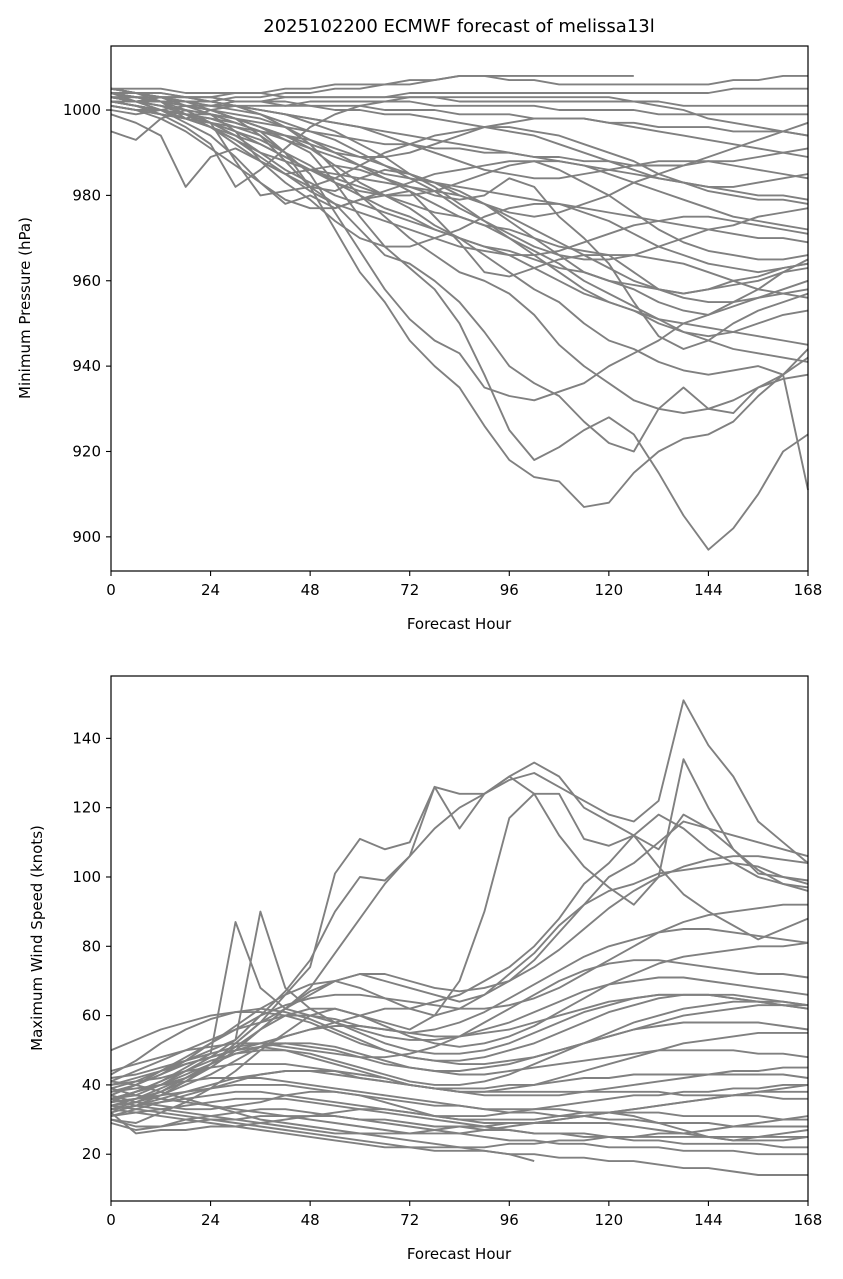  Describe the element at coordinates (111, 1220) in the screenshot. I see `wind-x-tick-label: 0` at that location.